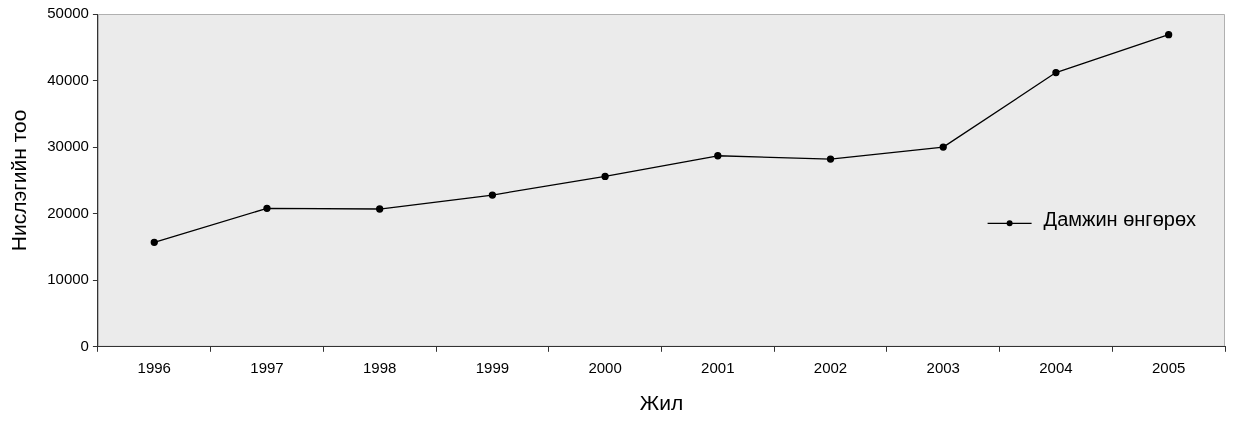 This screenshot has width=1239, height=425. Describe the element at coordinates (68, 146) in the screenshot. I see `y-tick-label: 30000` at that location.